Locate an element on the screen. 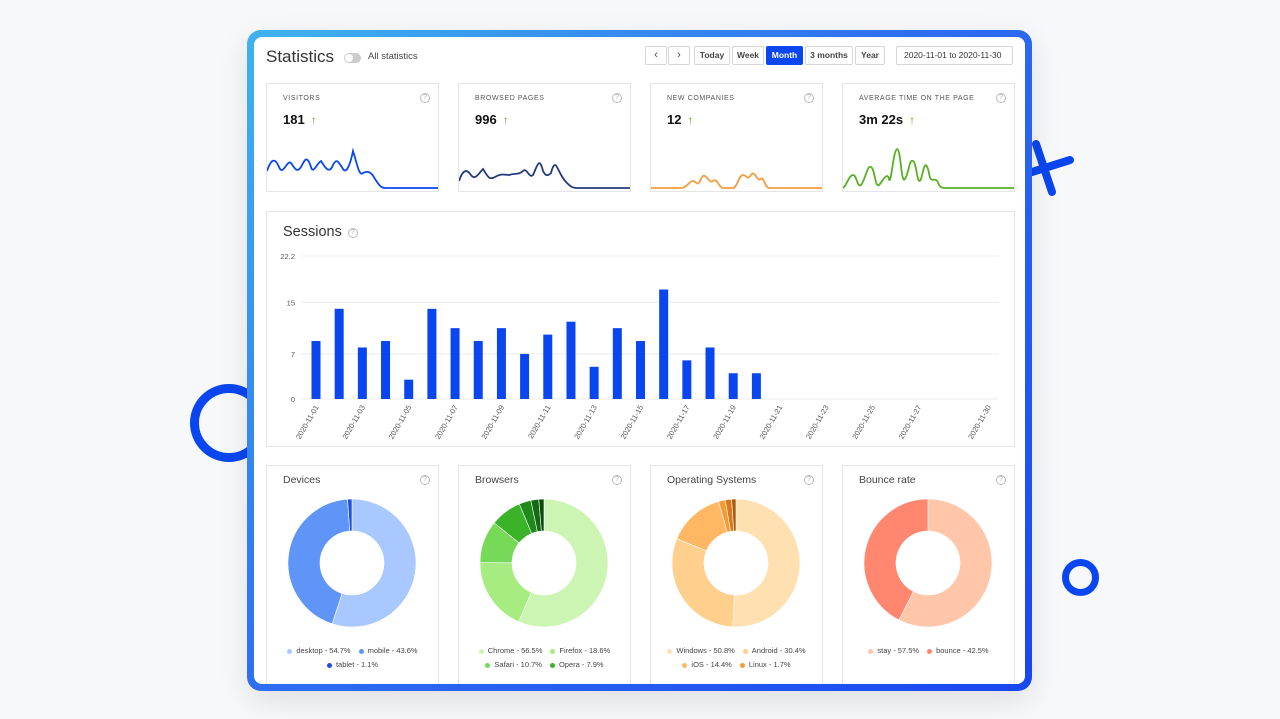  range-today-button: Today is located at coordinates (712, 55).